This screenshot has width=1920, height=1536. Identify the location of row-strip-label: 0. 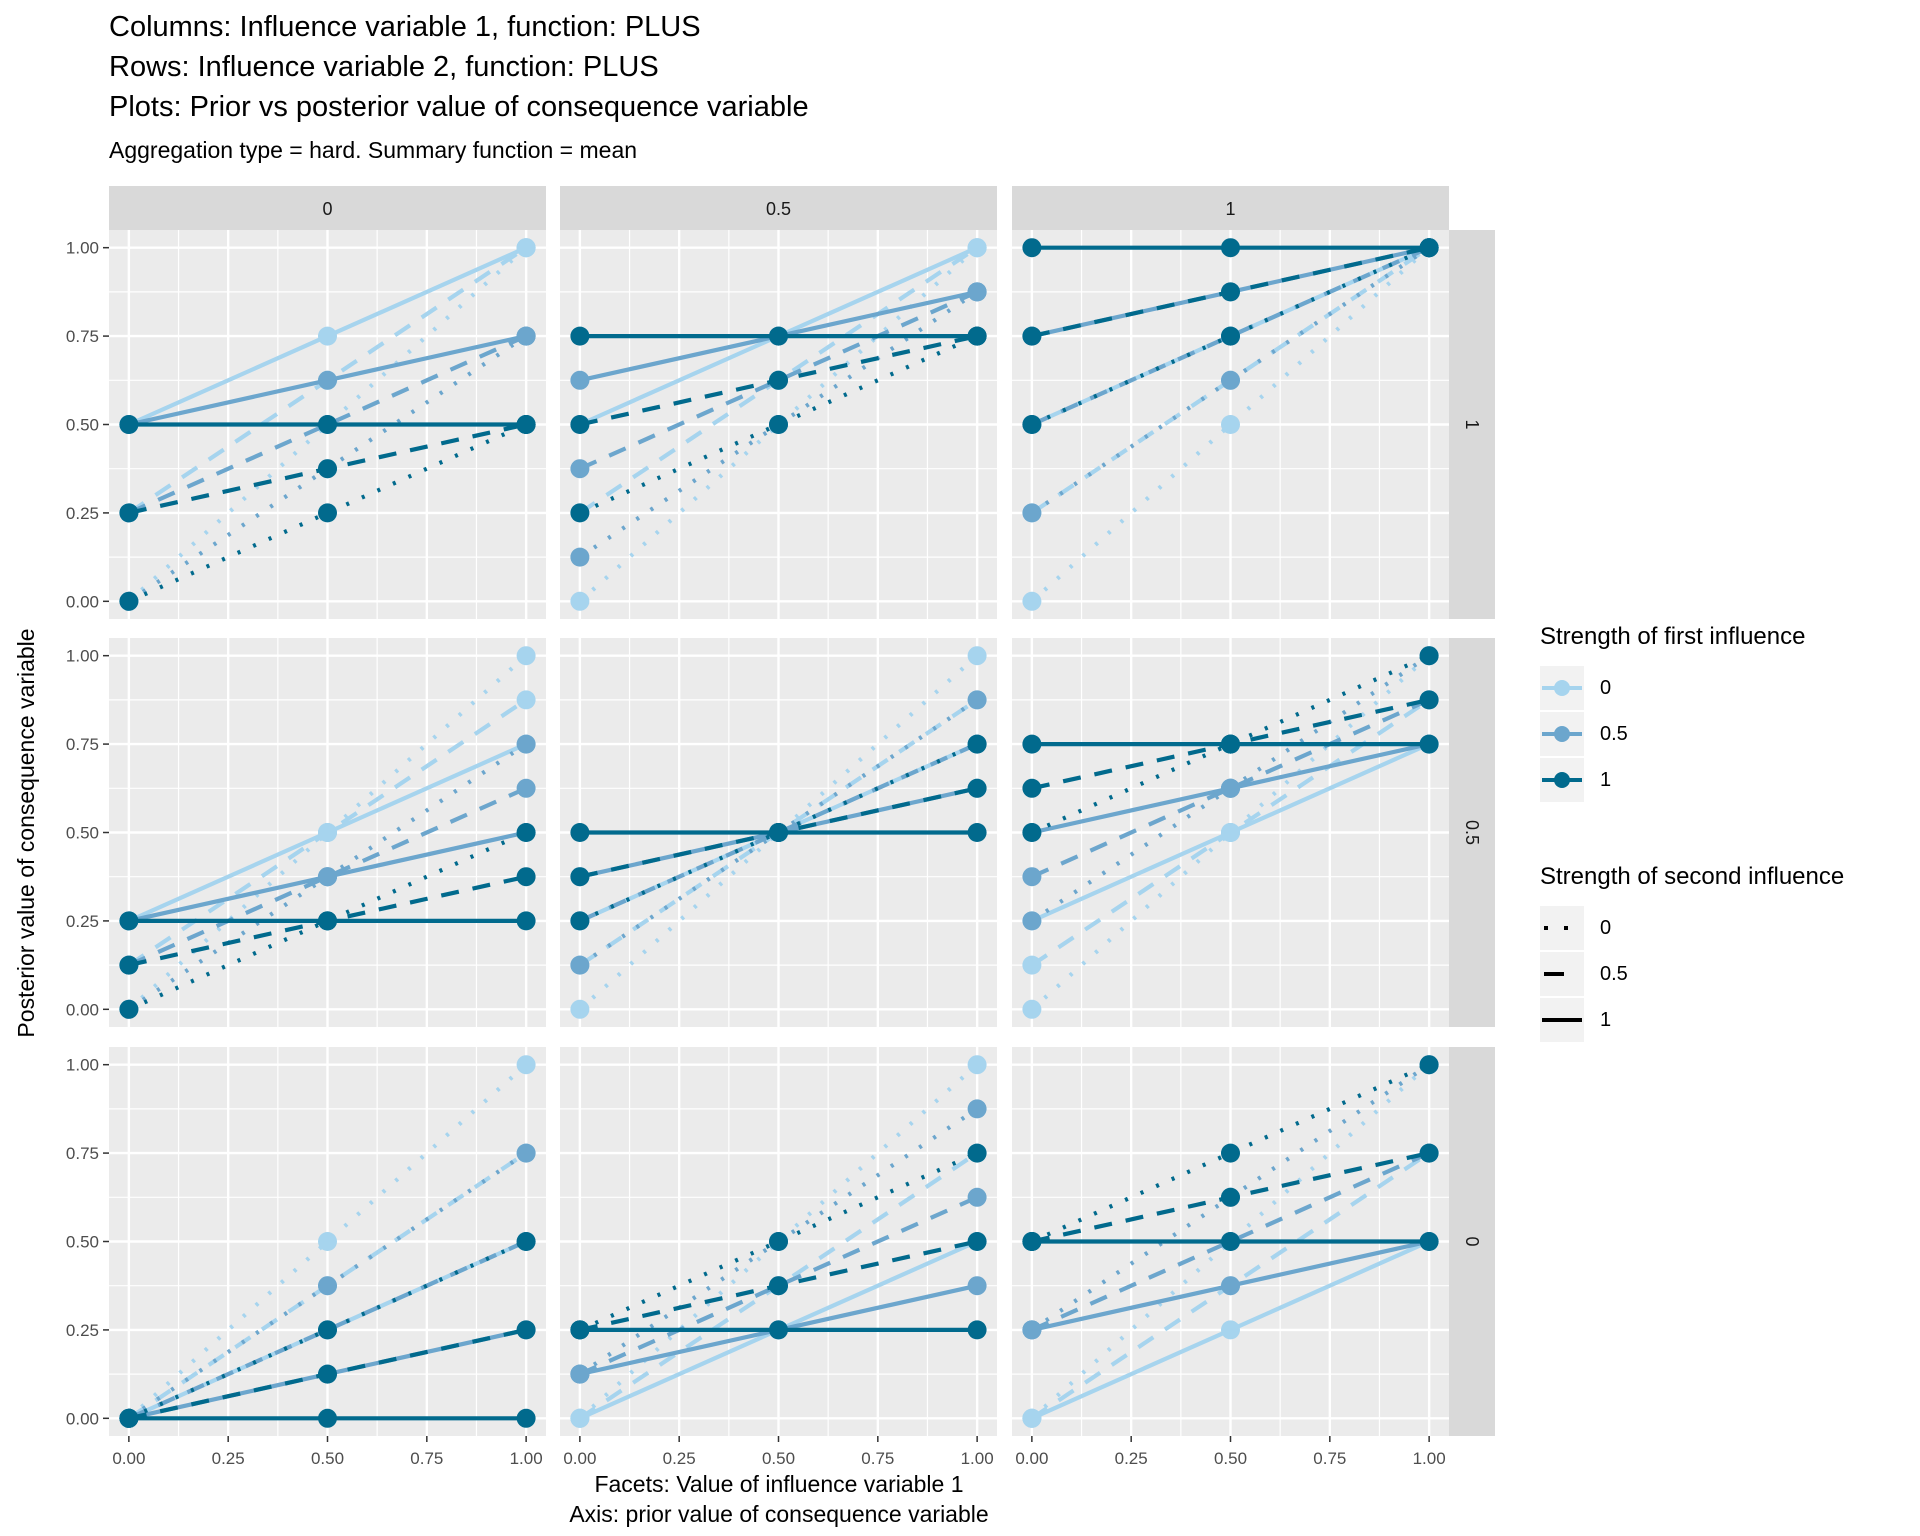
(1472, 1241).